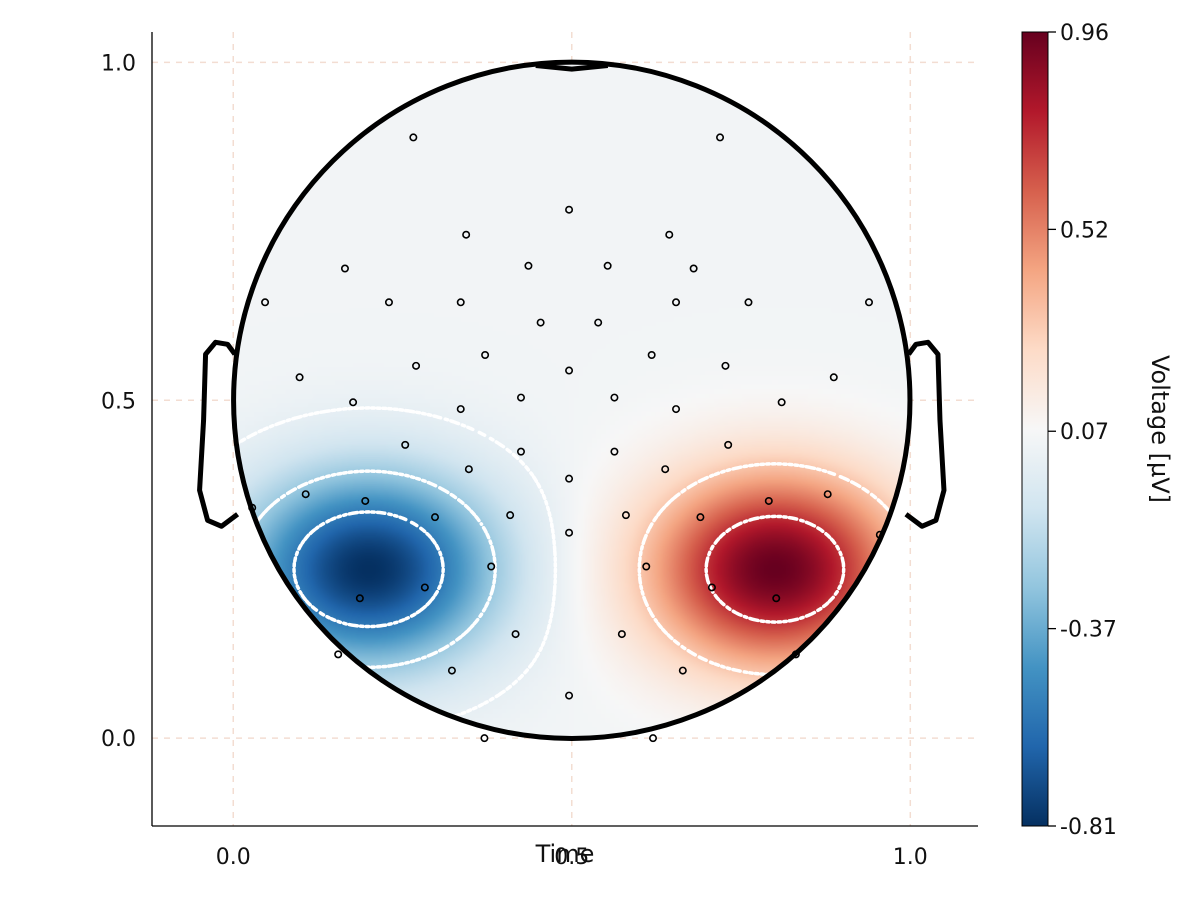 This screenshot has width=1200, height=900. I want to click on colorbar-tick-label: 0.07, so click(1084, 432).